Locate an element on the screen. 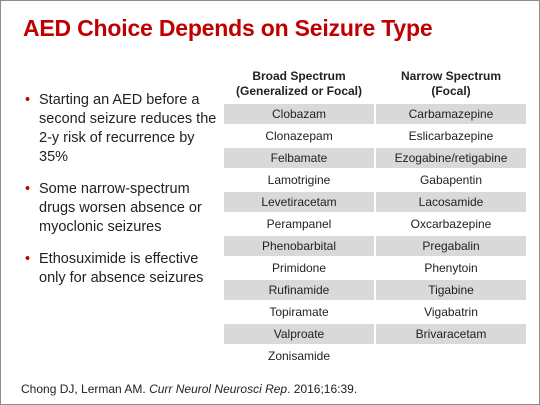 This screenshot has width=540, height=405. table-row: Topiramate Vigabatrin is located at coordinates (375, 312).